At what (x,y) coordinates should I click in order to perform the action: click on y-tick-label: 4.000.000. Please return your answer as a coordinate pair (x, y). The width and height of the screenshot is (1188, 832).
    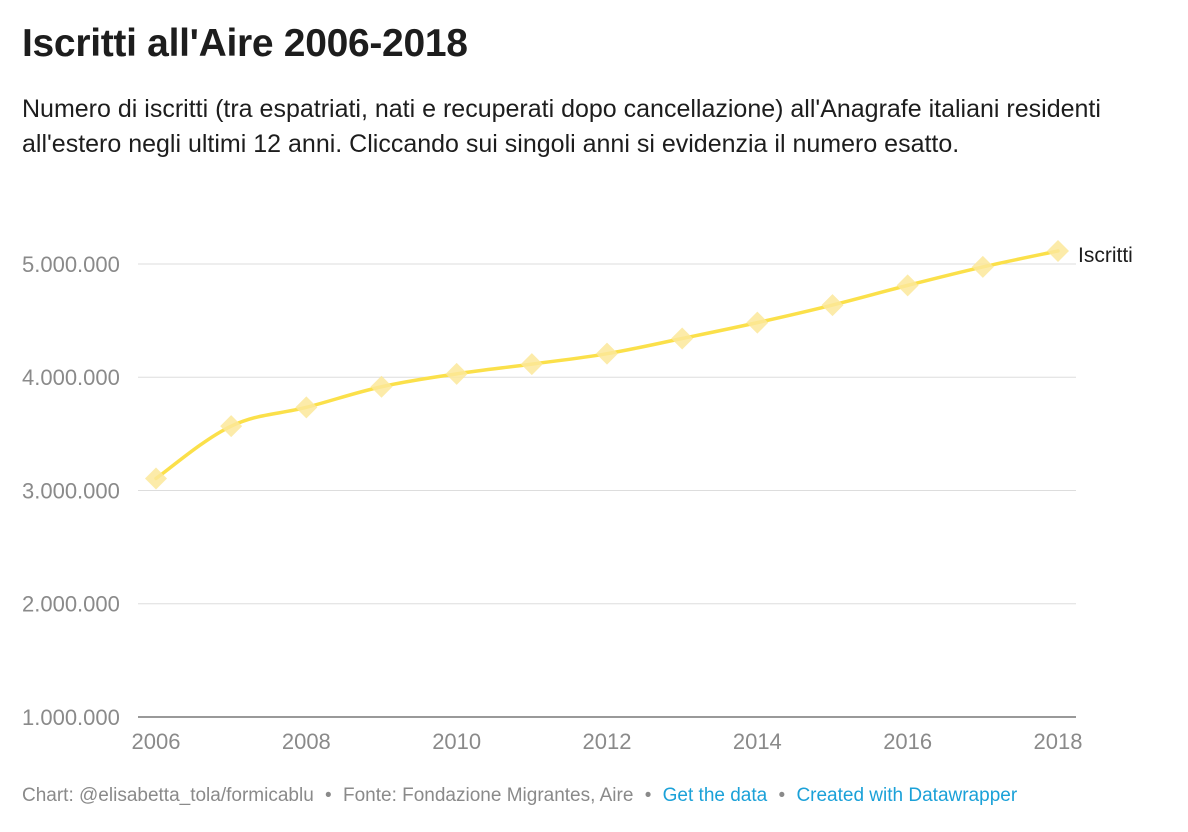
    Looking at the image, I should click on (71, 377).